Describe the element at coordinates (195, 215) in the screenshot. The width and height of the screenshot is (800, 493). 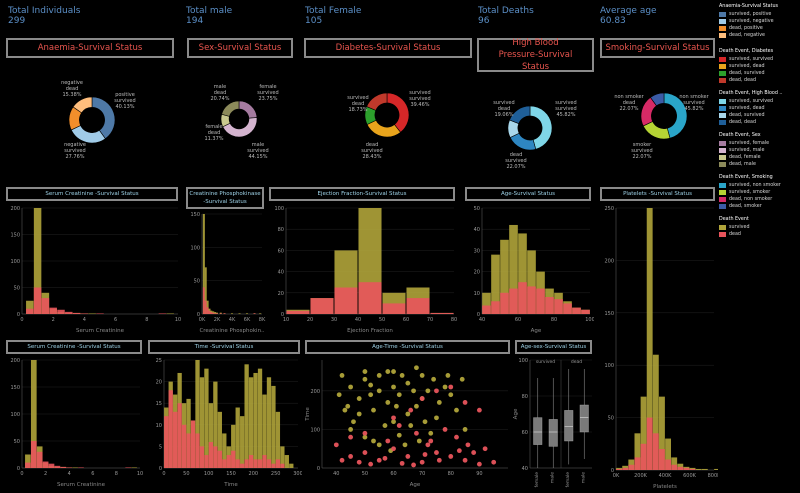
I see `y-tick-label: 150` at that location.